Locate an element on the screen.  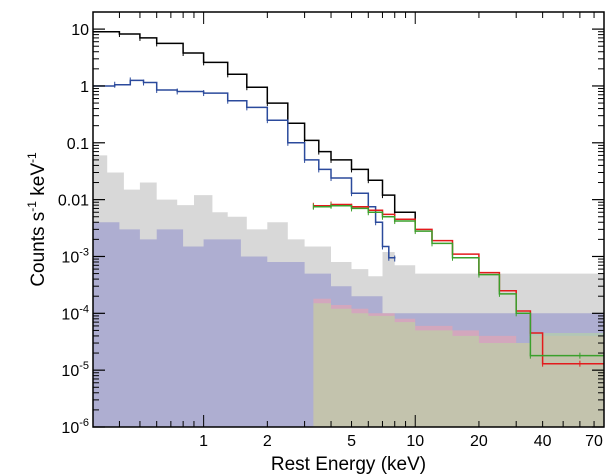
y-axis-title: Counts s-1 keV-1 is located at coordinates (37, 219).